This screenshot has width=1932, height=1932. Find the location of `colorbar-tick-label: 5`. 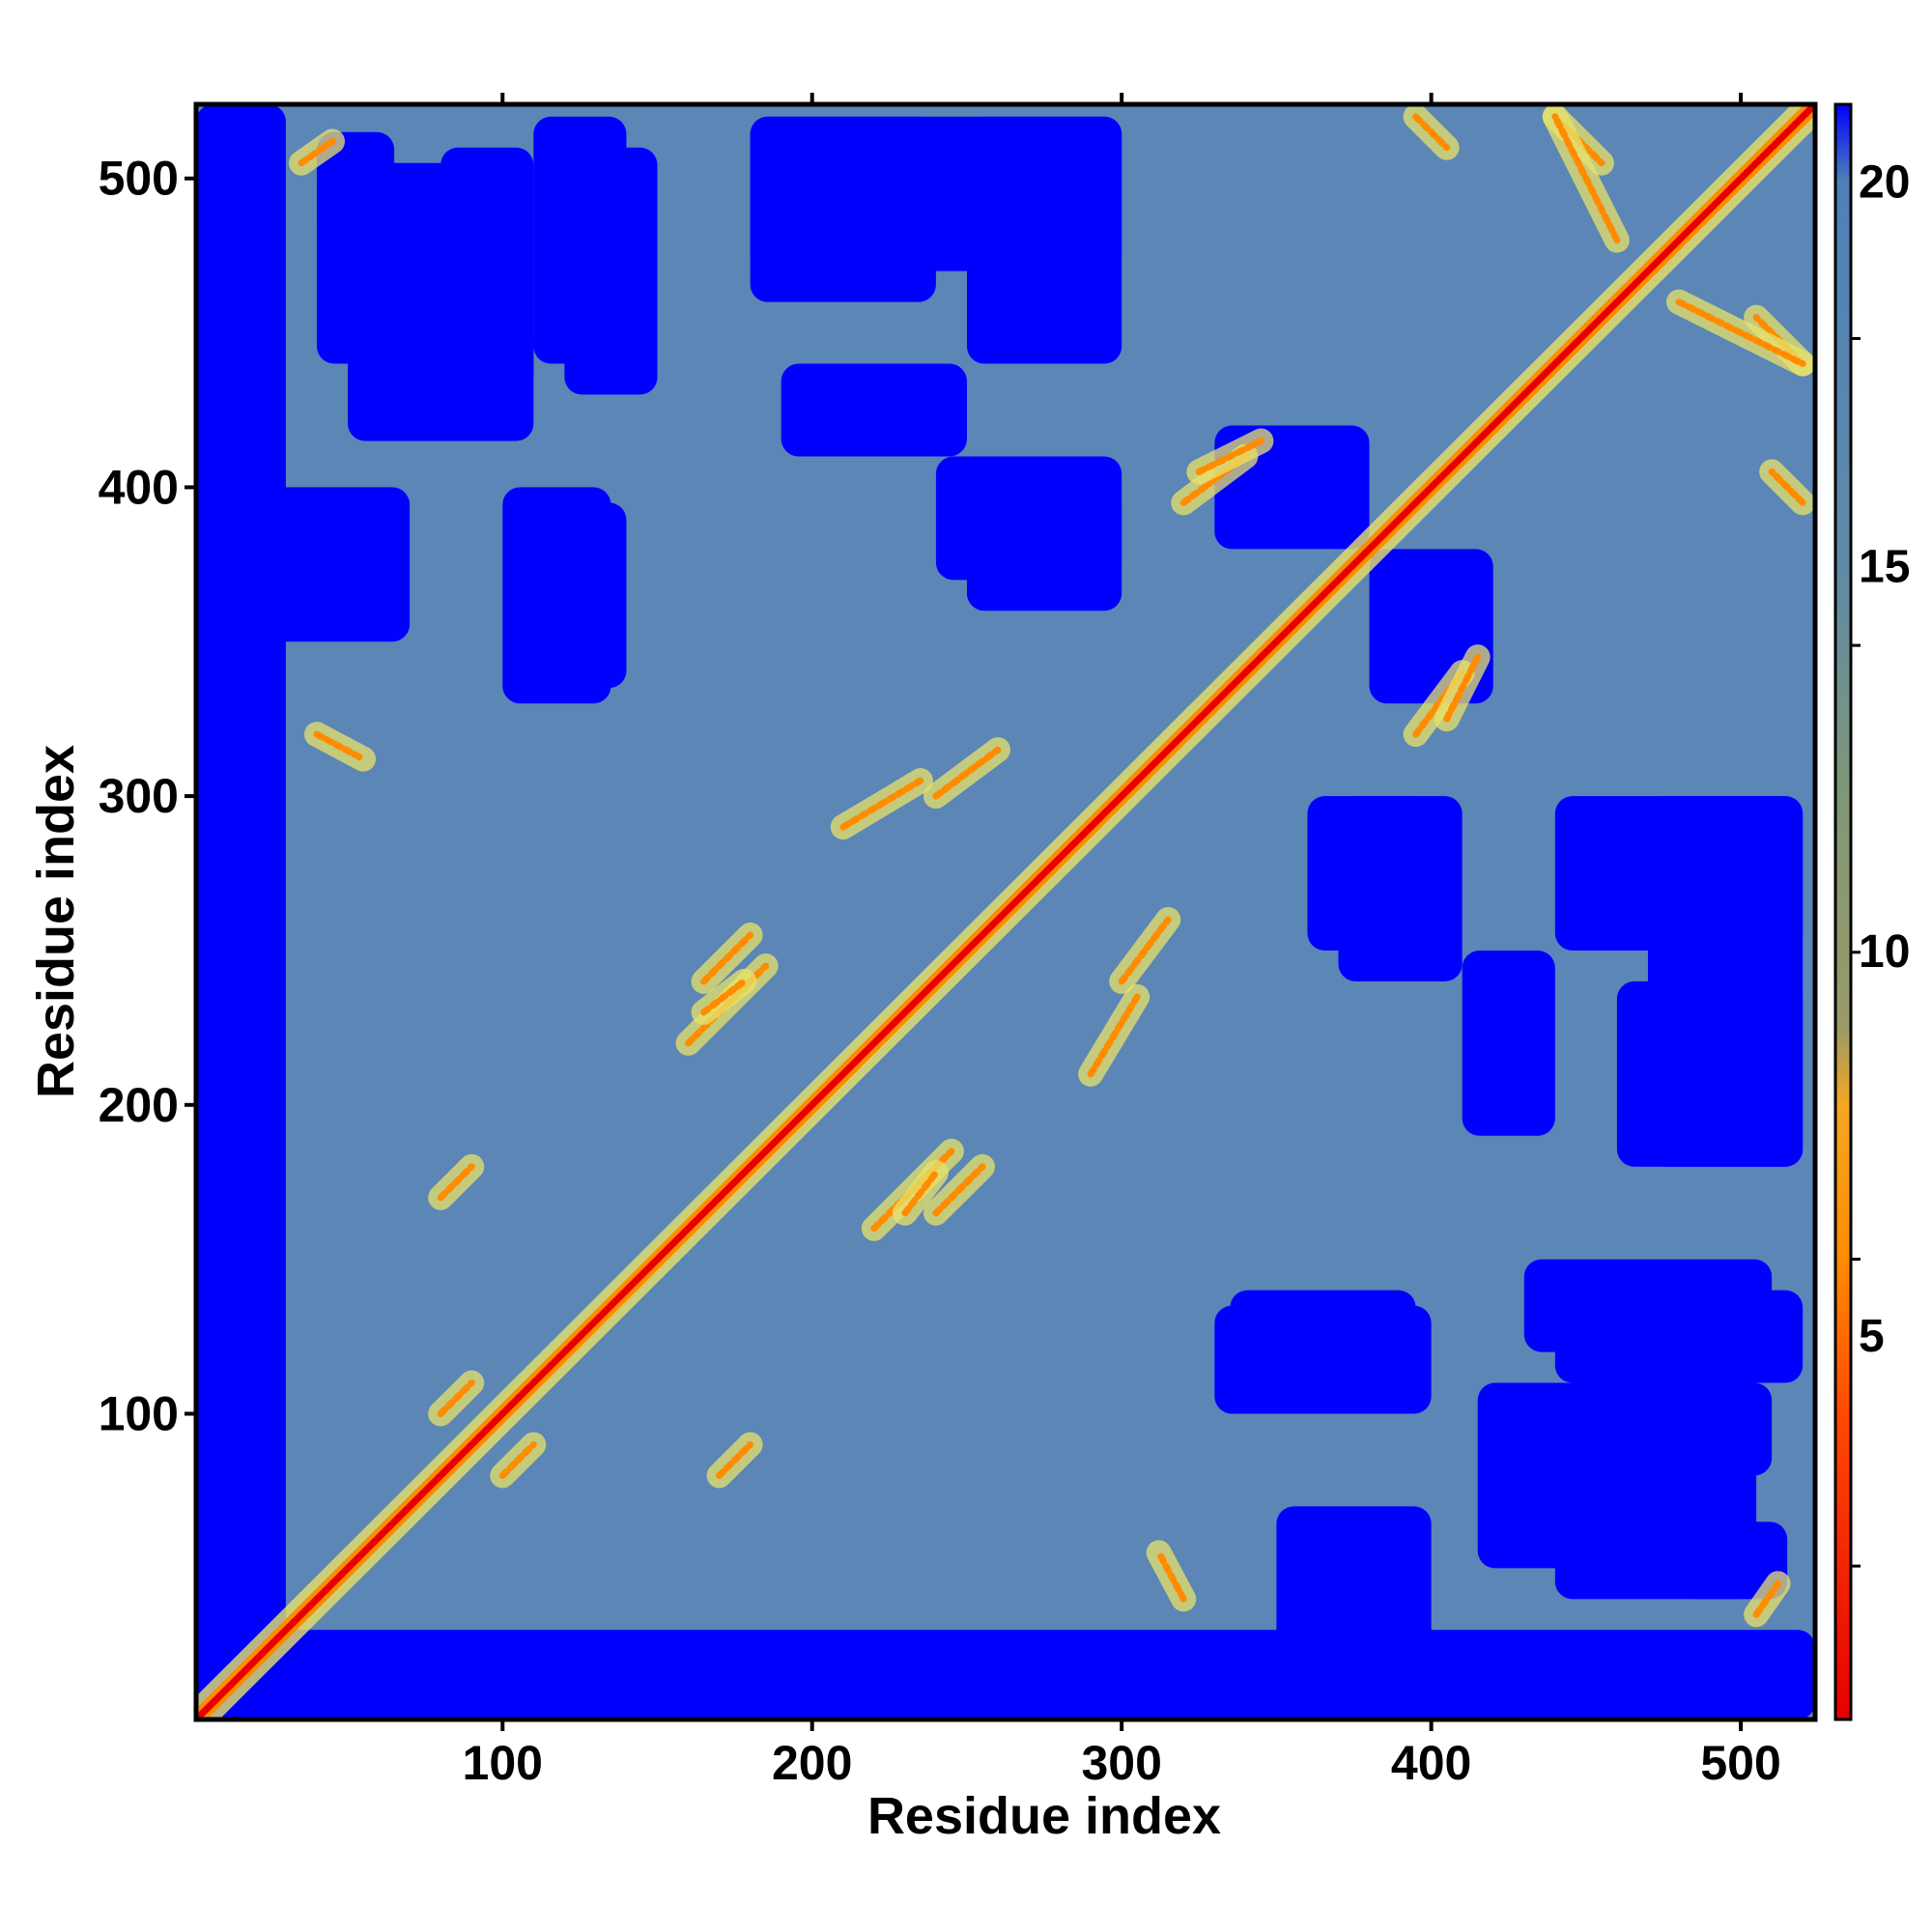

colorbar-tick-label: 5 is located at coordinates (1872, 1336).